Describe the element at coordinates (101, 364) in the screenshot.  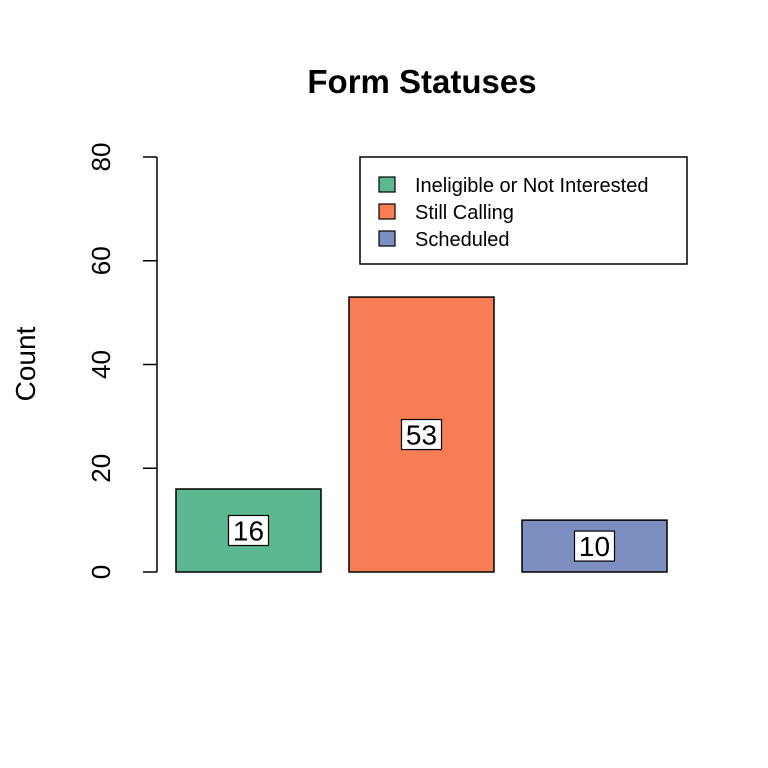
I see `y-tick-label: 40` at that location.